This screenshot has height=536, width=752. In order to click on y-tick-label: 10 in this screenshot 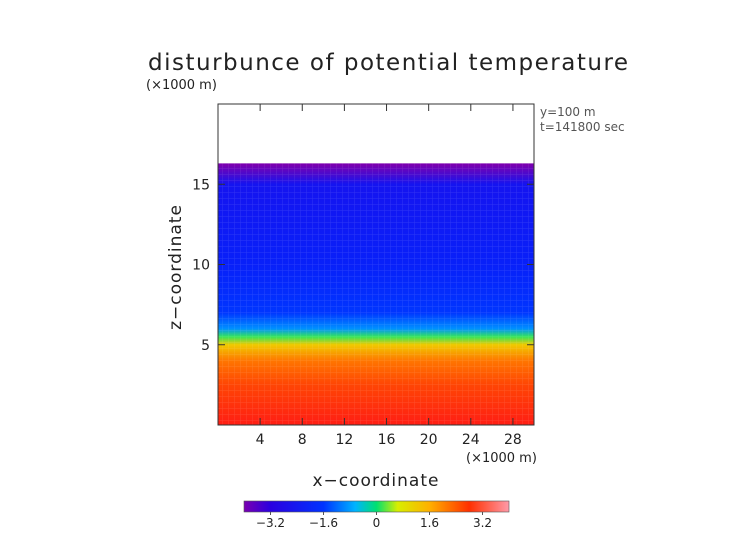, I will do `click(201, 266)`.